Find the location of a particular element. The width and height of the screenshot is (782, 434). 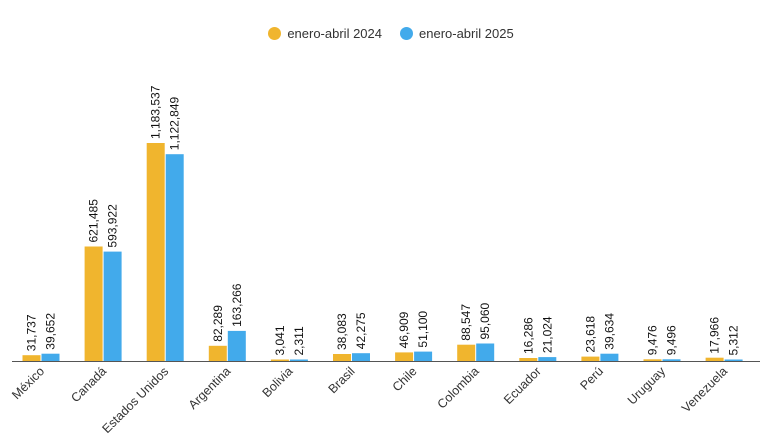

data-label-2024-0: 31,737 is located at coordinates (32, 332).